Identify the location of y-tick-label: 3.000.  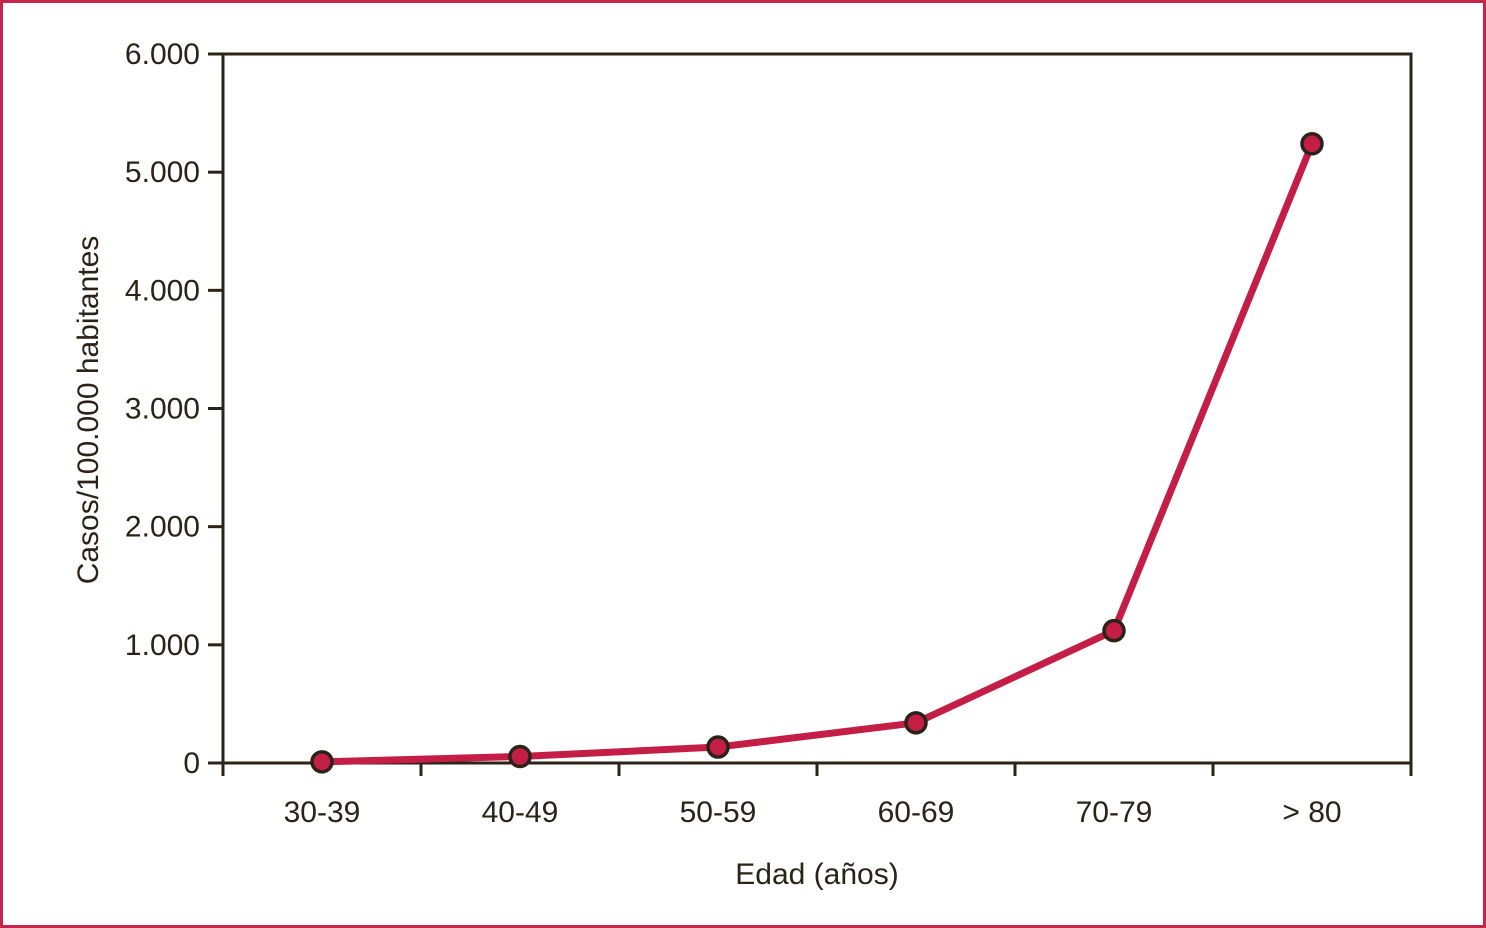
(162, 409).